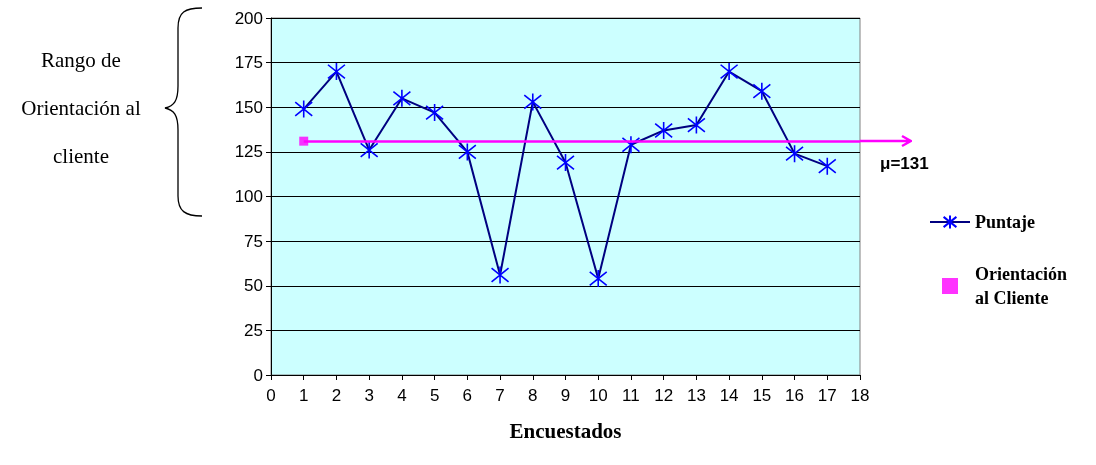 Image resolution: width=1096 pixels, height=465 pixels. What do you see at coordinates (81, 108) in the screenshot?
I see `text: Rango de Orientación al cliente` at bounding box center [81, 108].